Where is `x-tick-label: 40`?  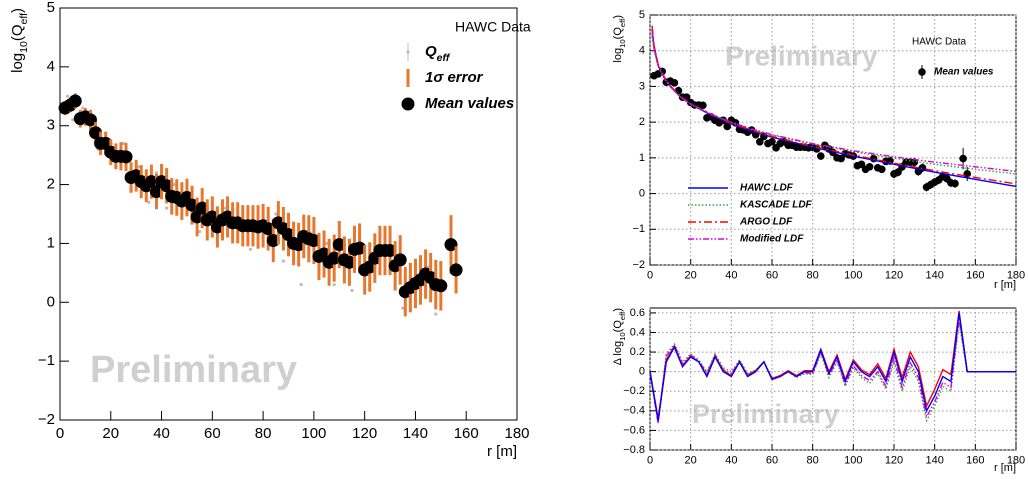 x-tick-label: 40 is located at coordinates (731, 275).